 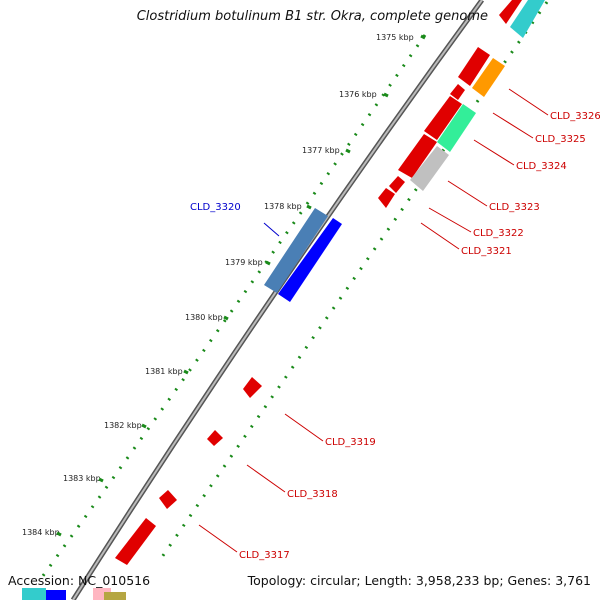 I want to click on scale-label: 1383 kbp, so click(x=82, y=478).